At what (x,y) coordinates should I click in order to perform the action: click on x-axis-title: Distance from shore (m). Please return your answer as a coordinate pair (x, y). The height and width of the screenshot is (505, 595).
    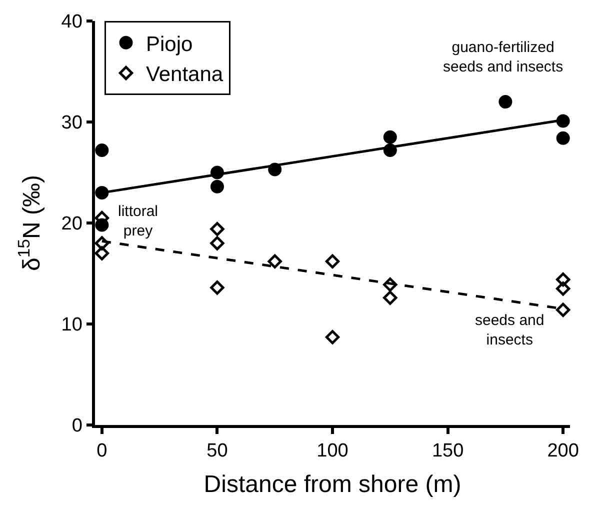
    Looking at the image, I should click on (333, 484).